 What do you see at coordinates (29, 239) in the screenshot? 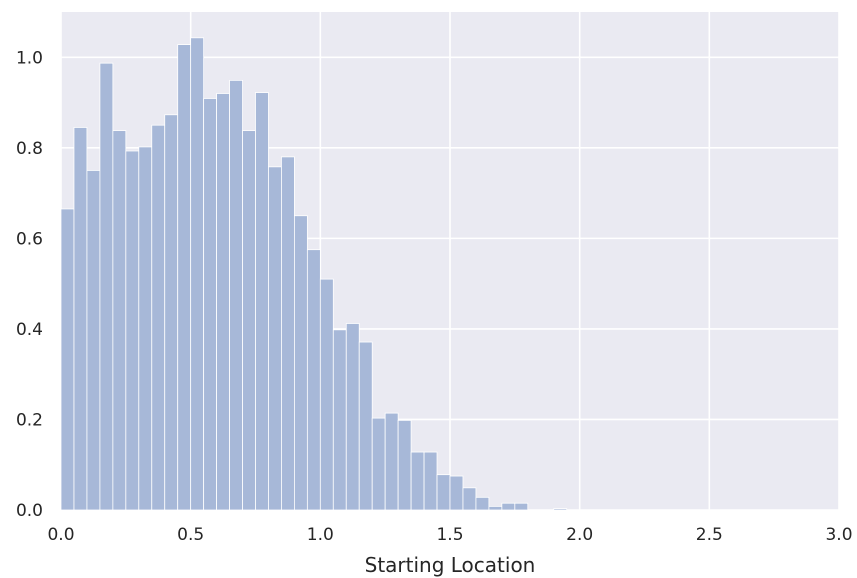
I see `y-tick-label: 0.6` at bounding box center [29, 239].